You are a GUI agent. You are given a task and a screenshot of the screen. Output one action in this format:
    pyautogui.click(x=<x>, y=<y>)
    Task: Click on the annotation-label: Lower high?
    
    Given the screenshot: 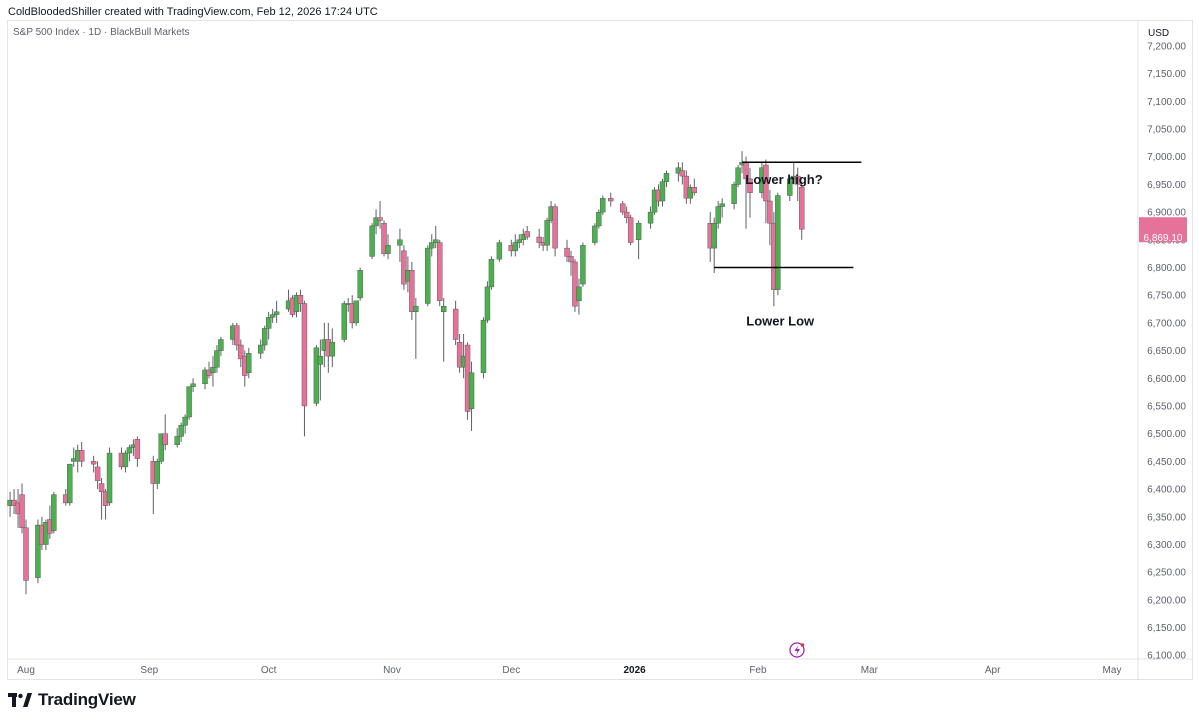 What is the action you would take?
    pyautogui.click(x=783, y=179)
    